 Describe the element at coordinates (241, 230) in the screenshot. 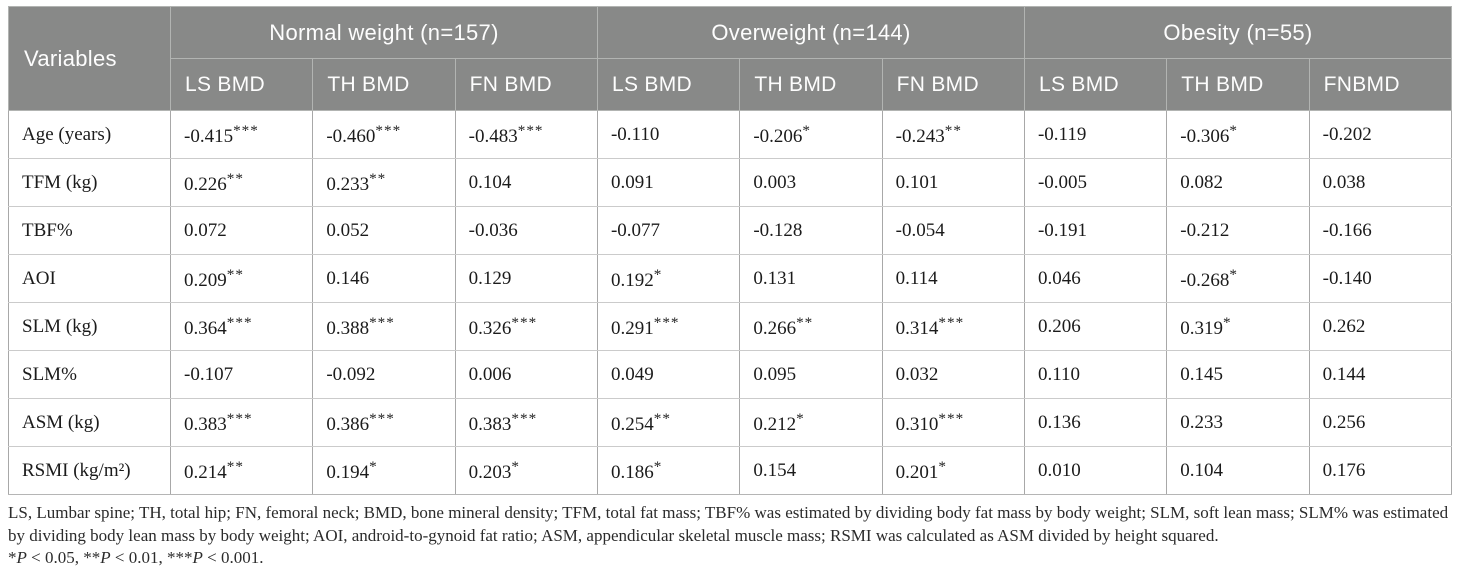

I see `cell-value: 0.072` at that location.